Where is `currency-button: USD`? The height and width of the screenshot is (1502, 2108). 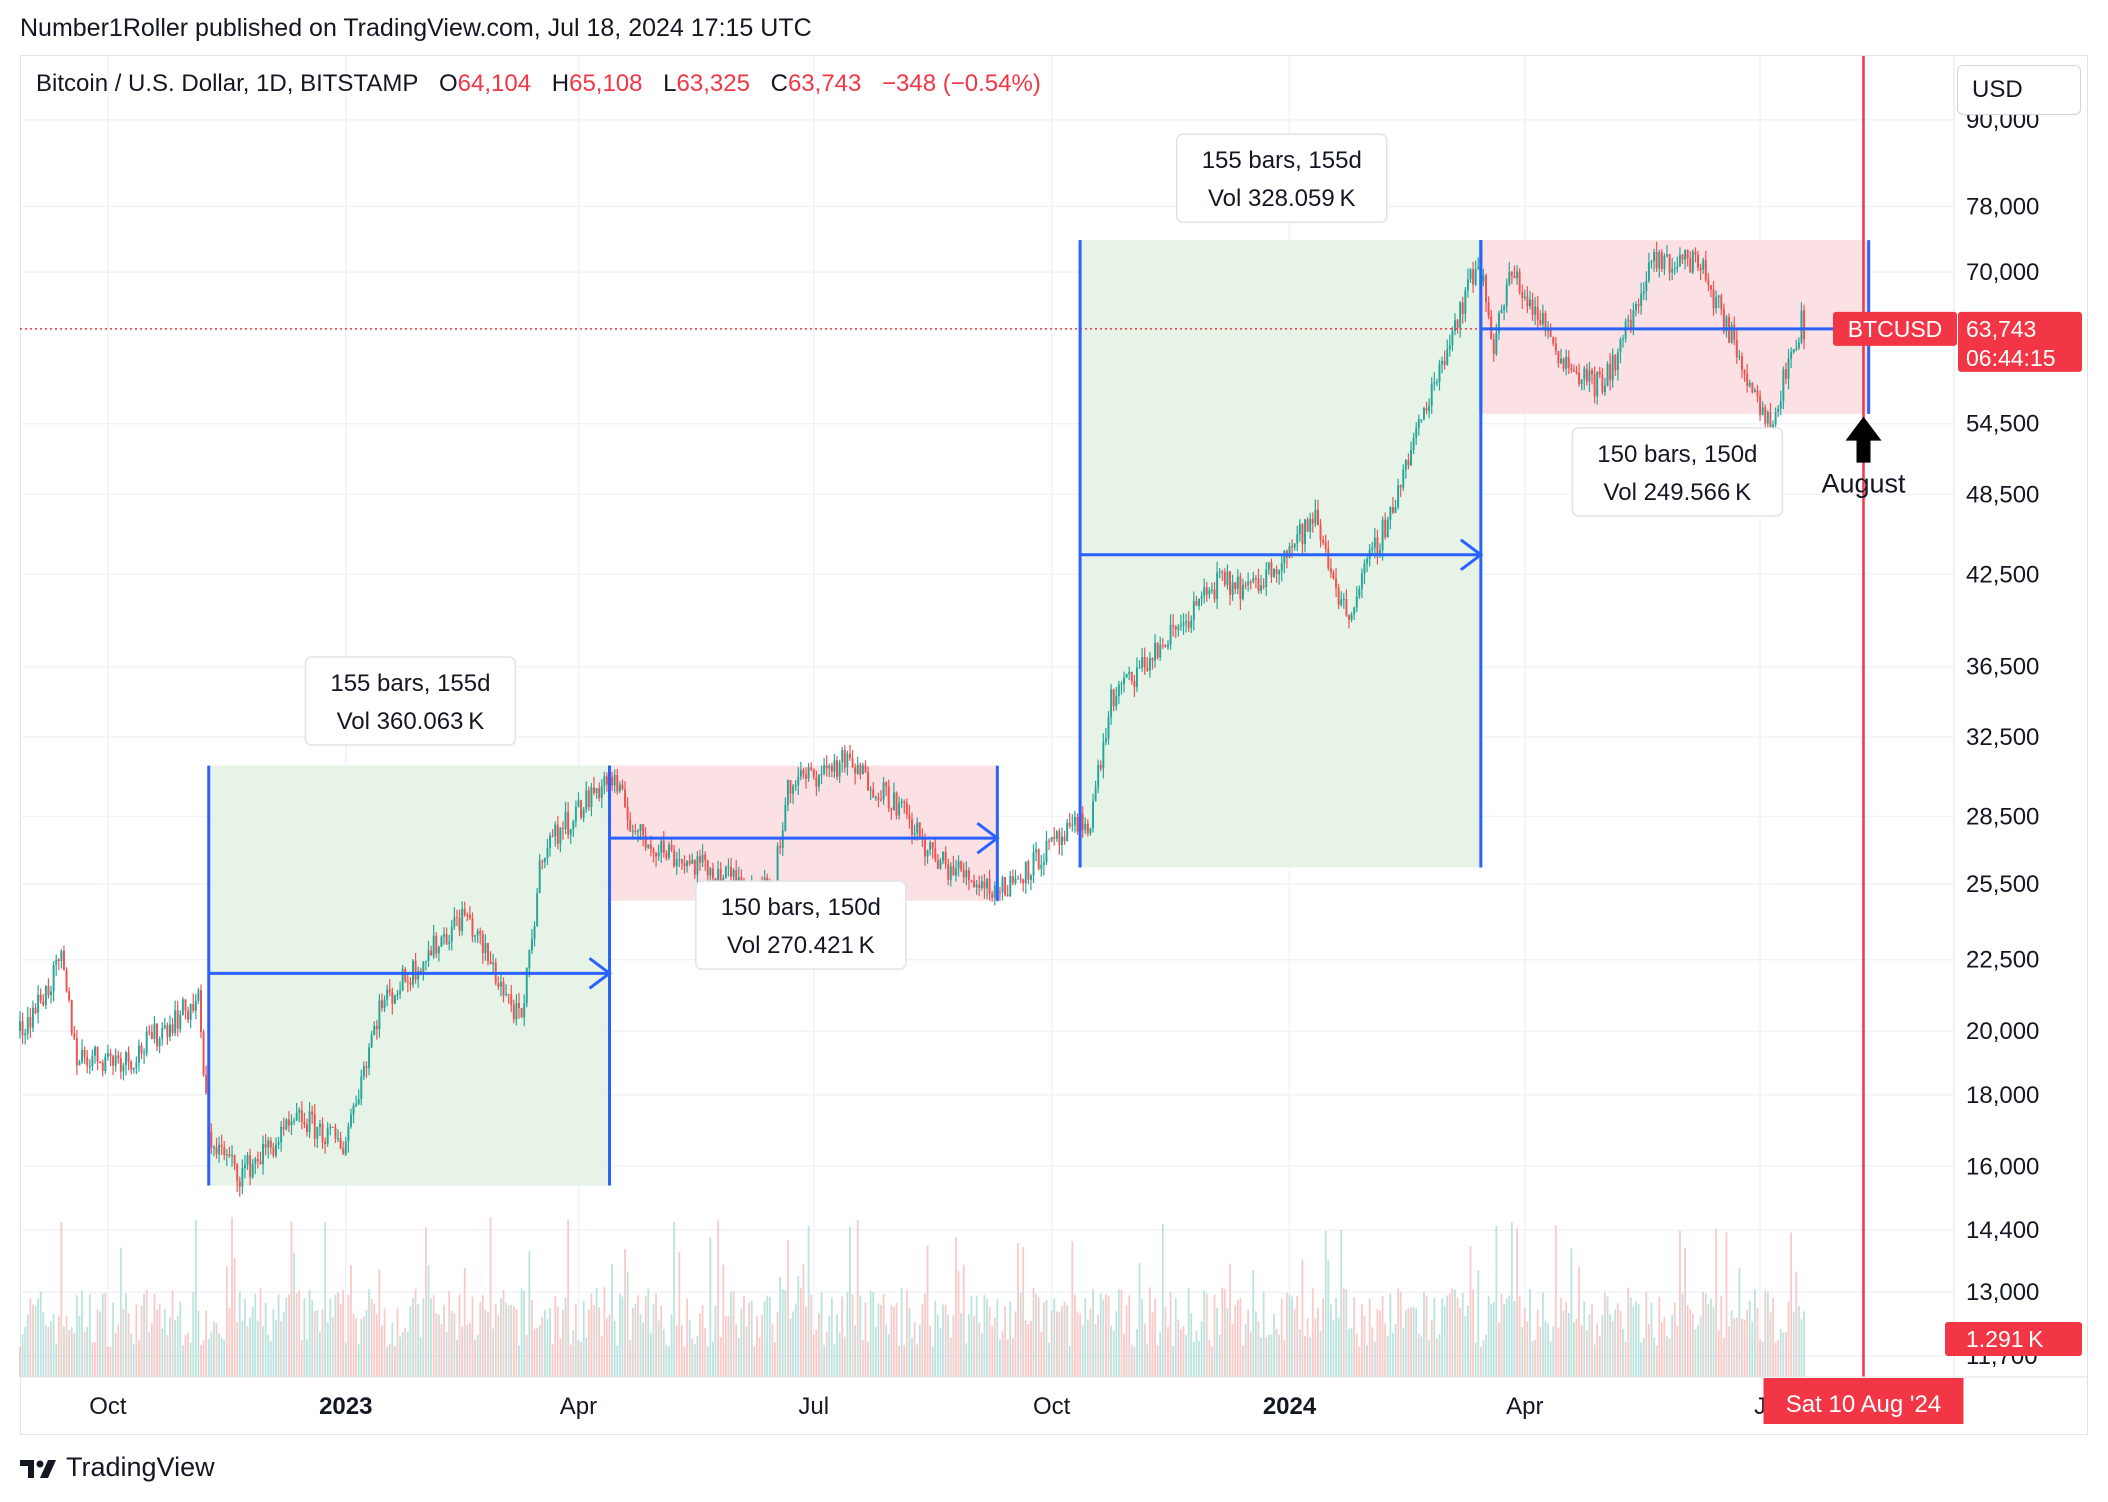
currency-button: USD is located at coordinates (2019, 90).